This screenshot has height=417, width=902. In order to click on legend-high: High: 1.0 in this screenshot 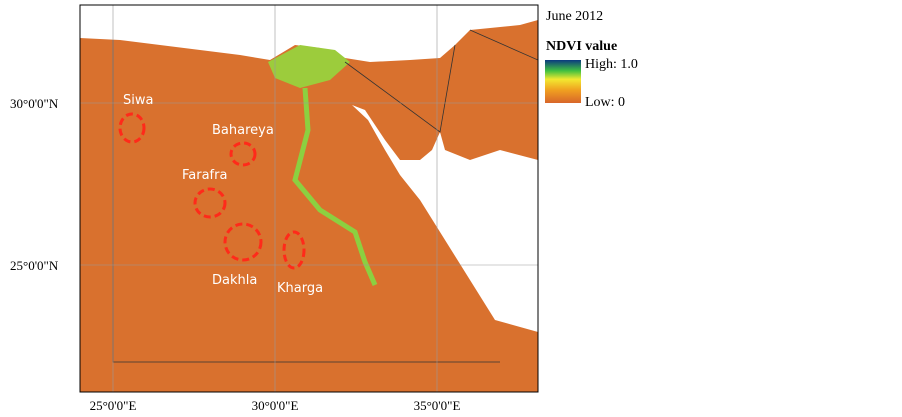, I will do `click(611, 64)`.